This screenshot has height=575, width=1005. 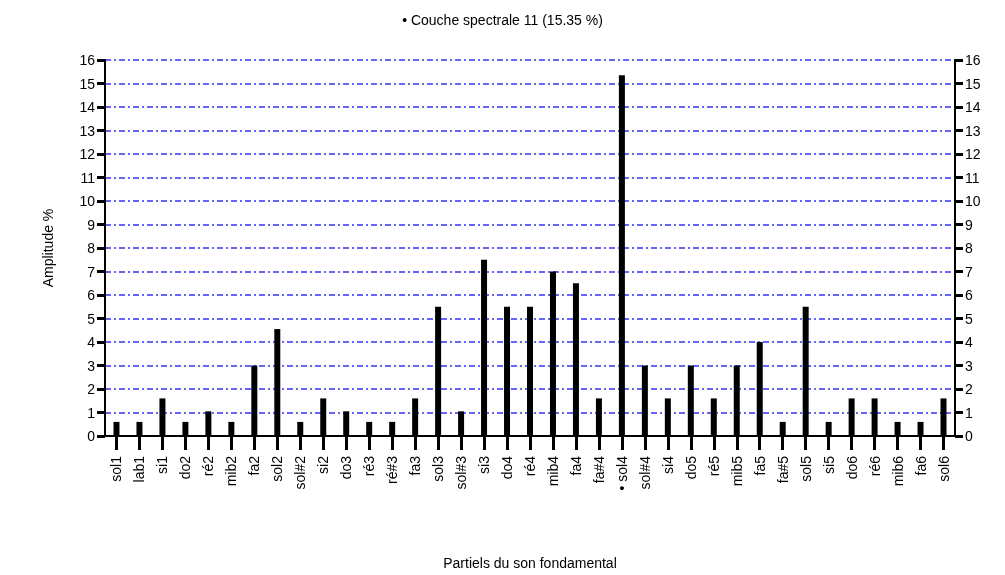 I want to click on y2-tick-label: 11, so click(x=972, y=177).